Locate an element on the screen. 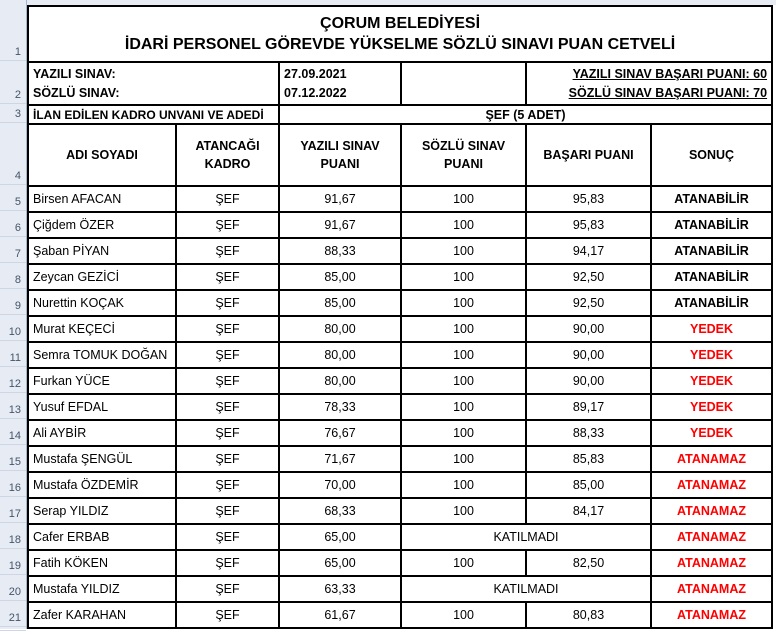 The image size is (776, 631). cell-yazili-sinav-puani: 70,00 is located at coordinates (340, 485).